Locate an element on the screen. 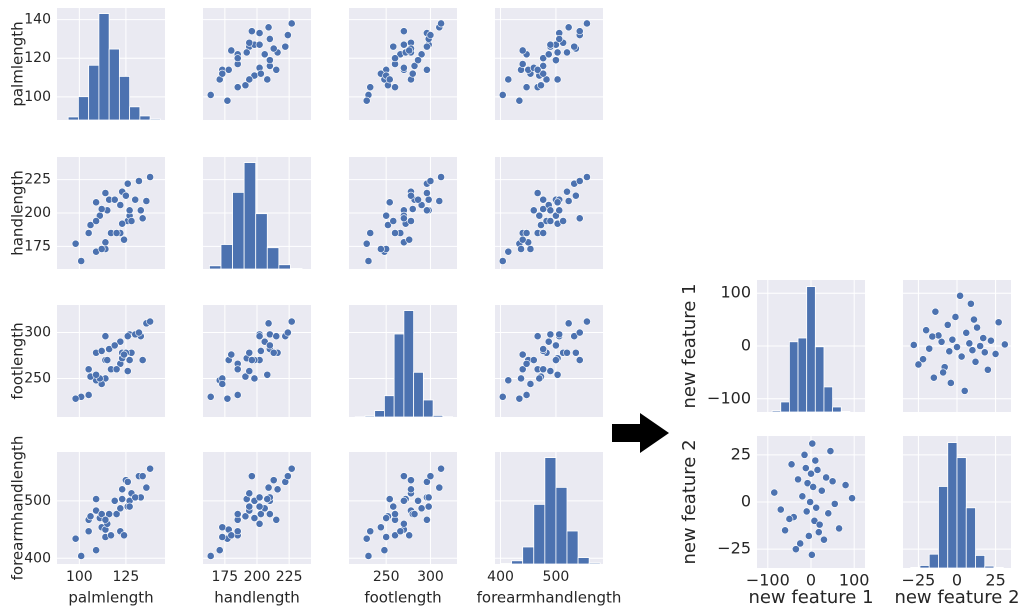 The width and height of the screenshot is (1029, 614). y-tick-label: 400 is located at coordinates (37, 558).